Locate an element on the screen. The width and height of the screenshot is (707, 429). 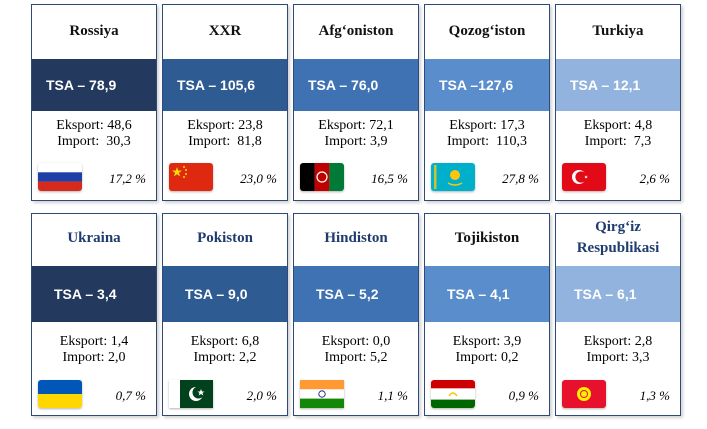
kazakhstan-flag-icon is located at coordinates (453, 177).